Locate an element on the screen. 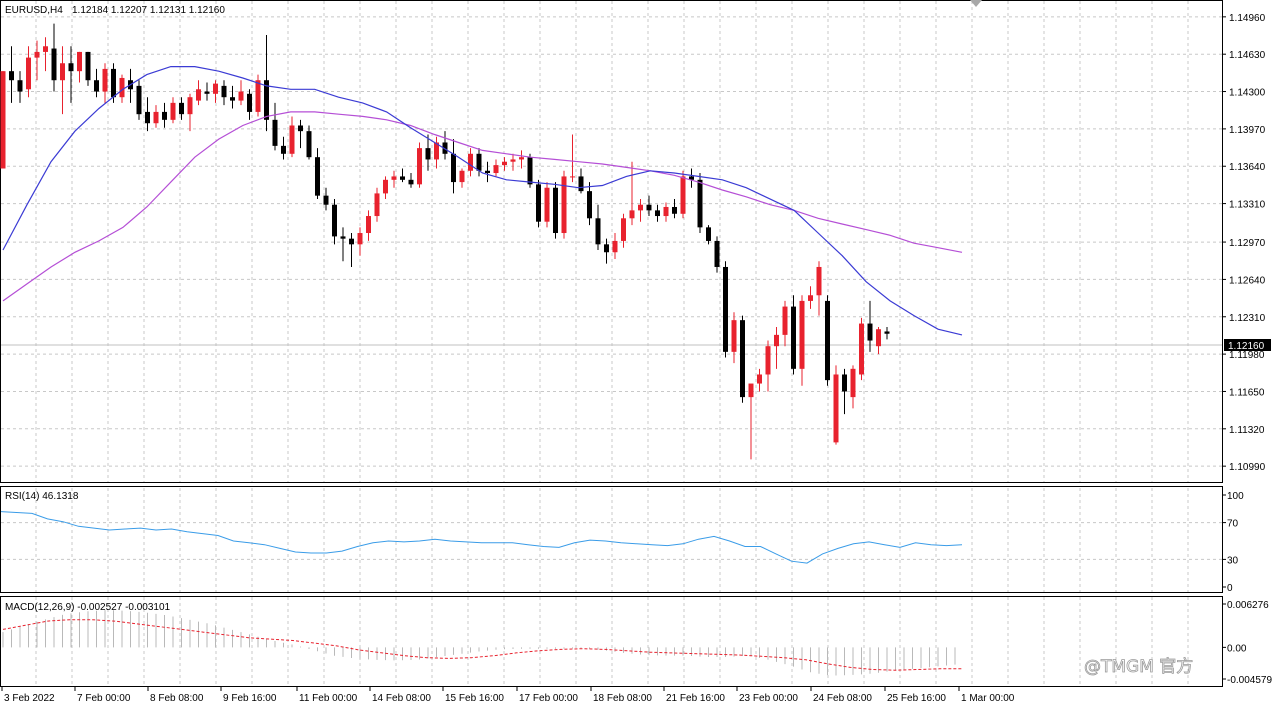 The width and height of the screenshot is (1279, 710). rsi-tick-label: 70 is located at coordinates (1233, 524).